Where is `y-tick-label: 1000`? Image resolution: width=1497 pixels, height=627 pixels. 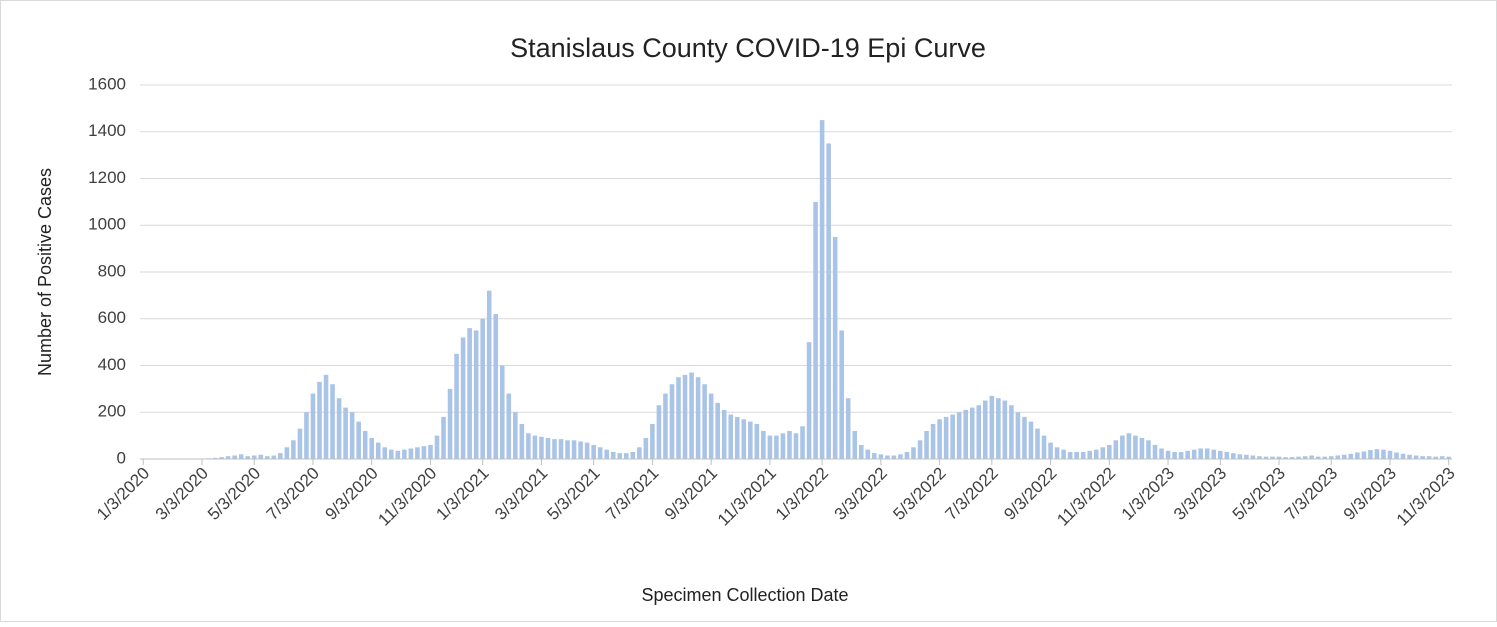 y-tick-label: 1000 is located at coordinates (107, 224).